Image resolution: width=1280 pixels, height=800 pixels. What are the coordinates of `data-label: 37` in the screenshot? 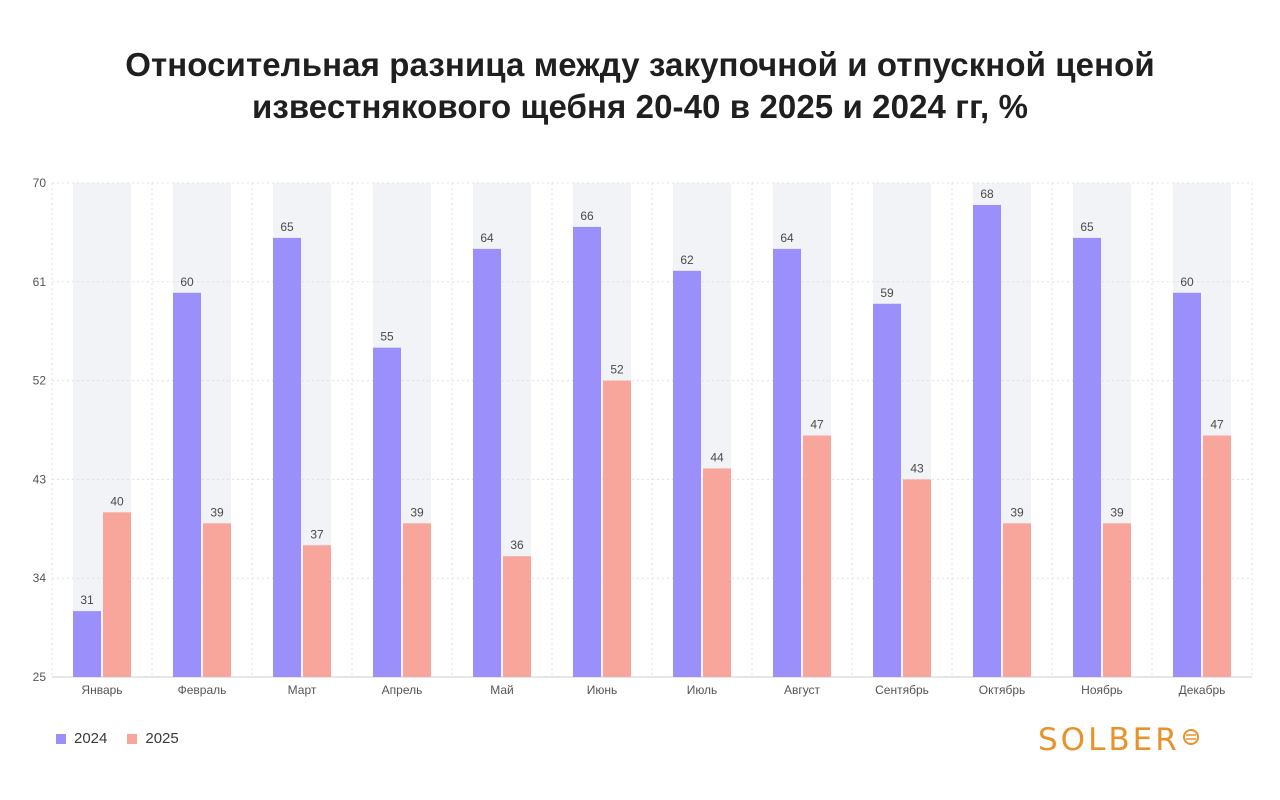 It's located at (317, 534).